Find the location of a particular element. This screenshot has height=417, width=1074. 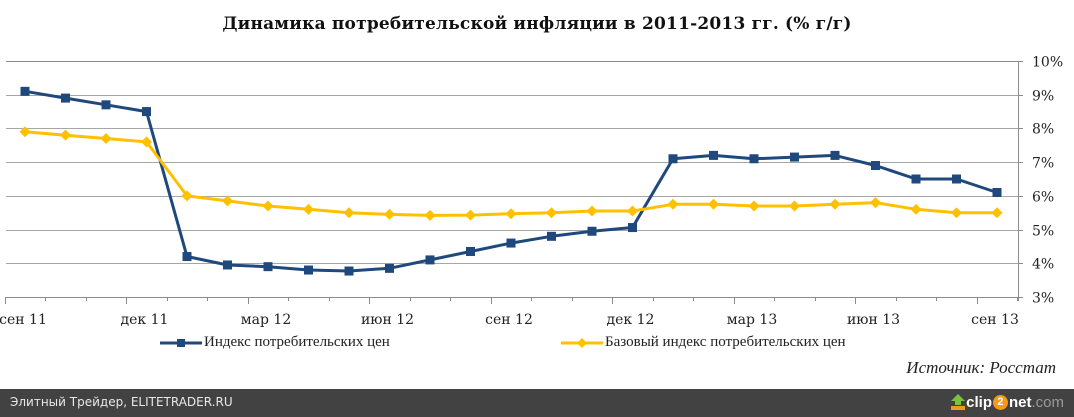

y-tick-label: 4% is located at coordinates (1043, 265).